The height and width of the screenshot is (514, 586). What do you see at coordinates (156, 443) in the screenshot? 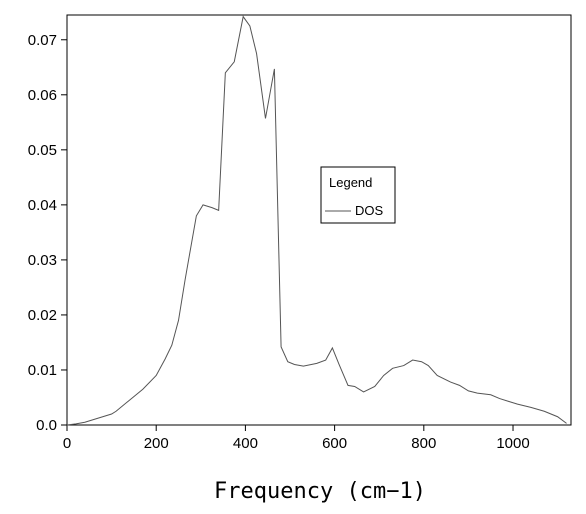
I see `x-tick-label: 200` at bounding box center [156, 443].